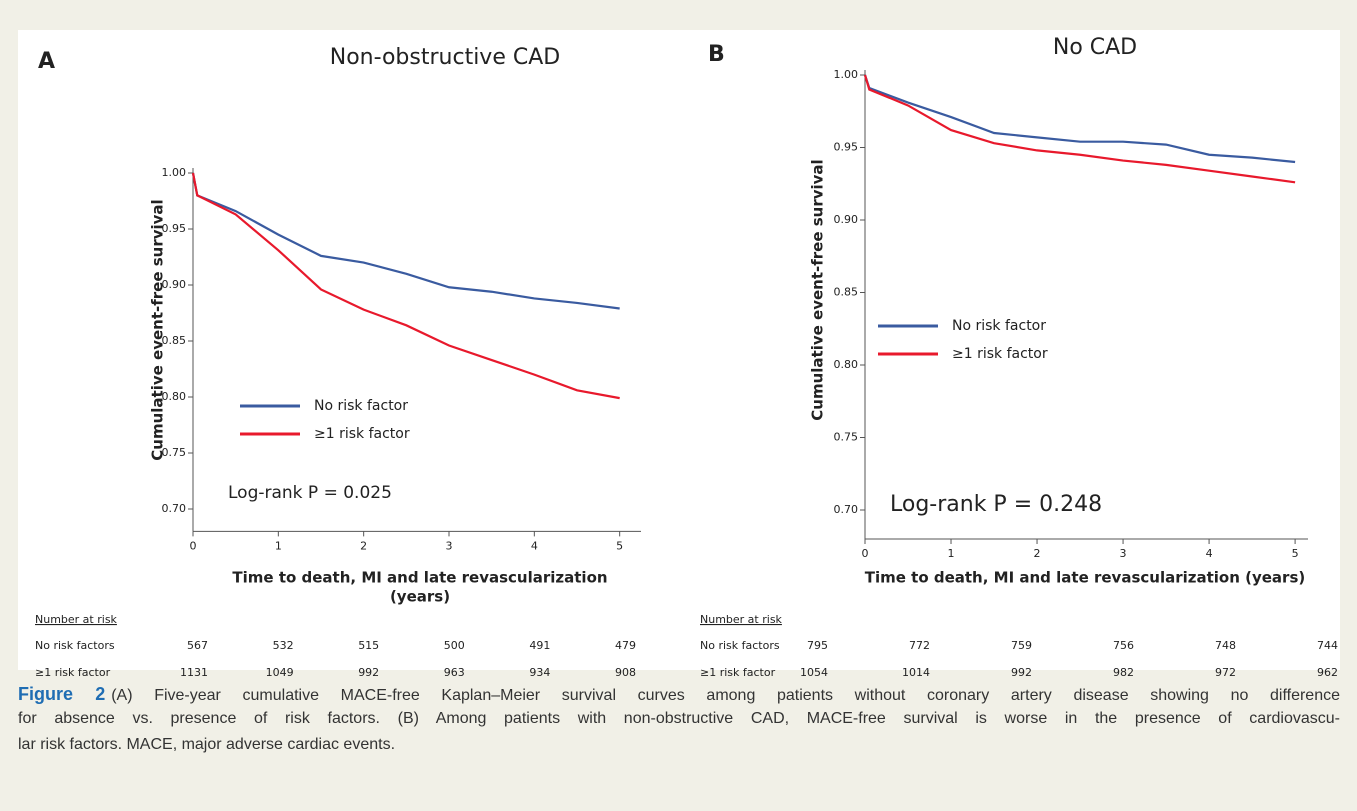 This screenshot has height=811, width=1357. Describe the element at coordinates (625, 645) in the screenshot. I see `risk-count: 479` at that location.